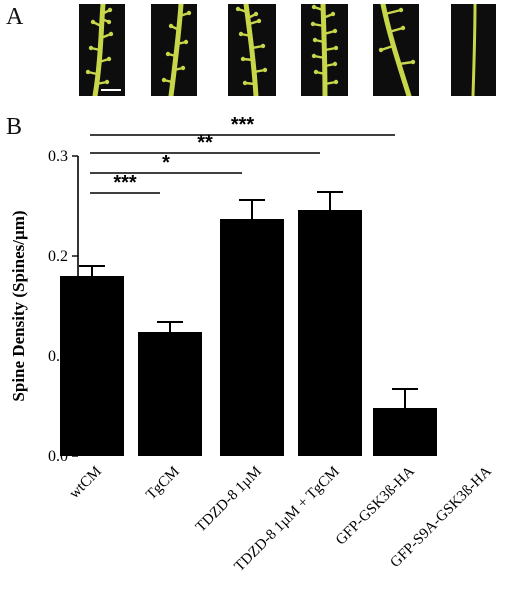 The image size is (515, 600). What do you see at coordinates (58, 256) in the screenshot?
I see `y-tick-label: 0.2` at bounding box center [58, 256].